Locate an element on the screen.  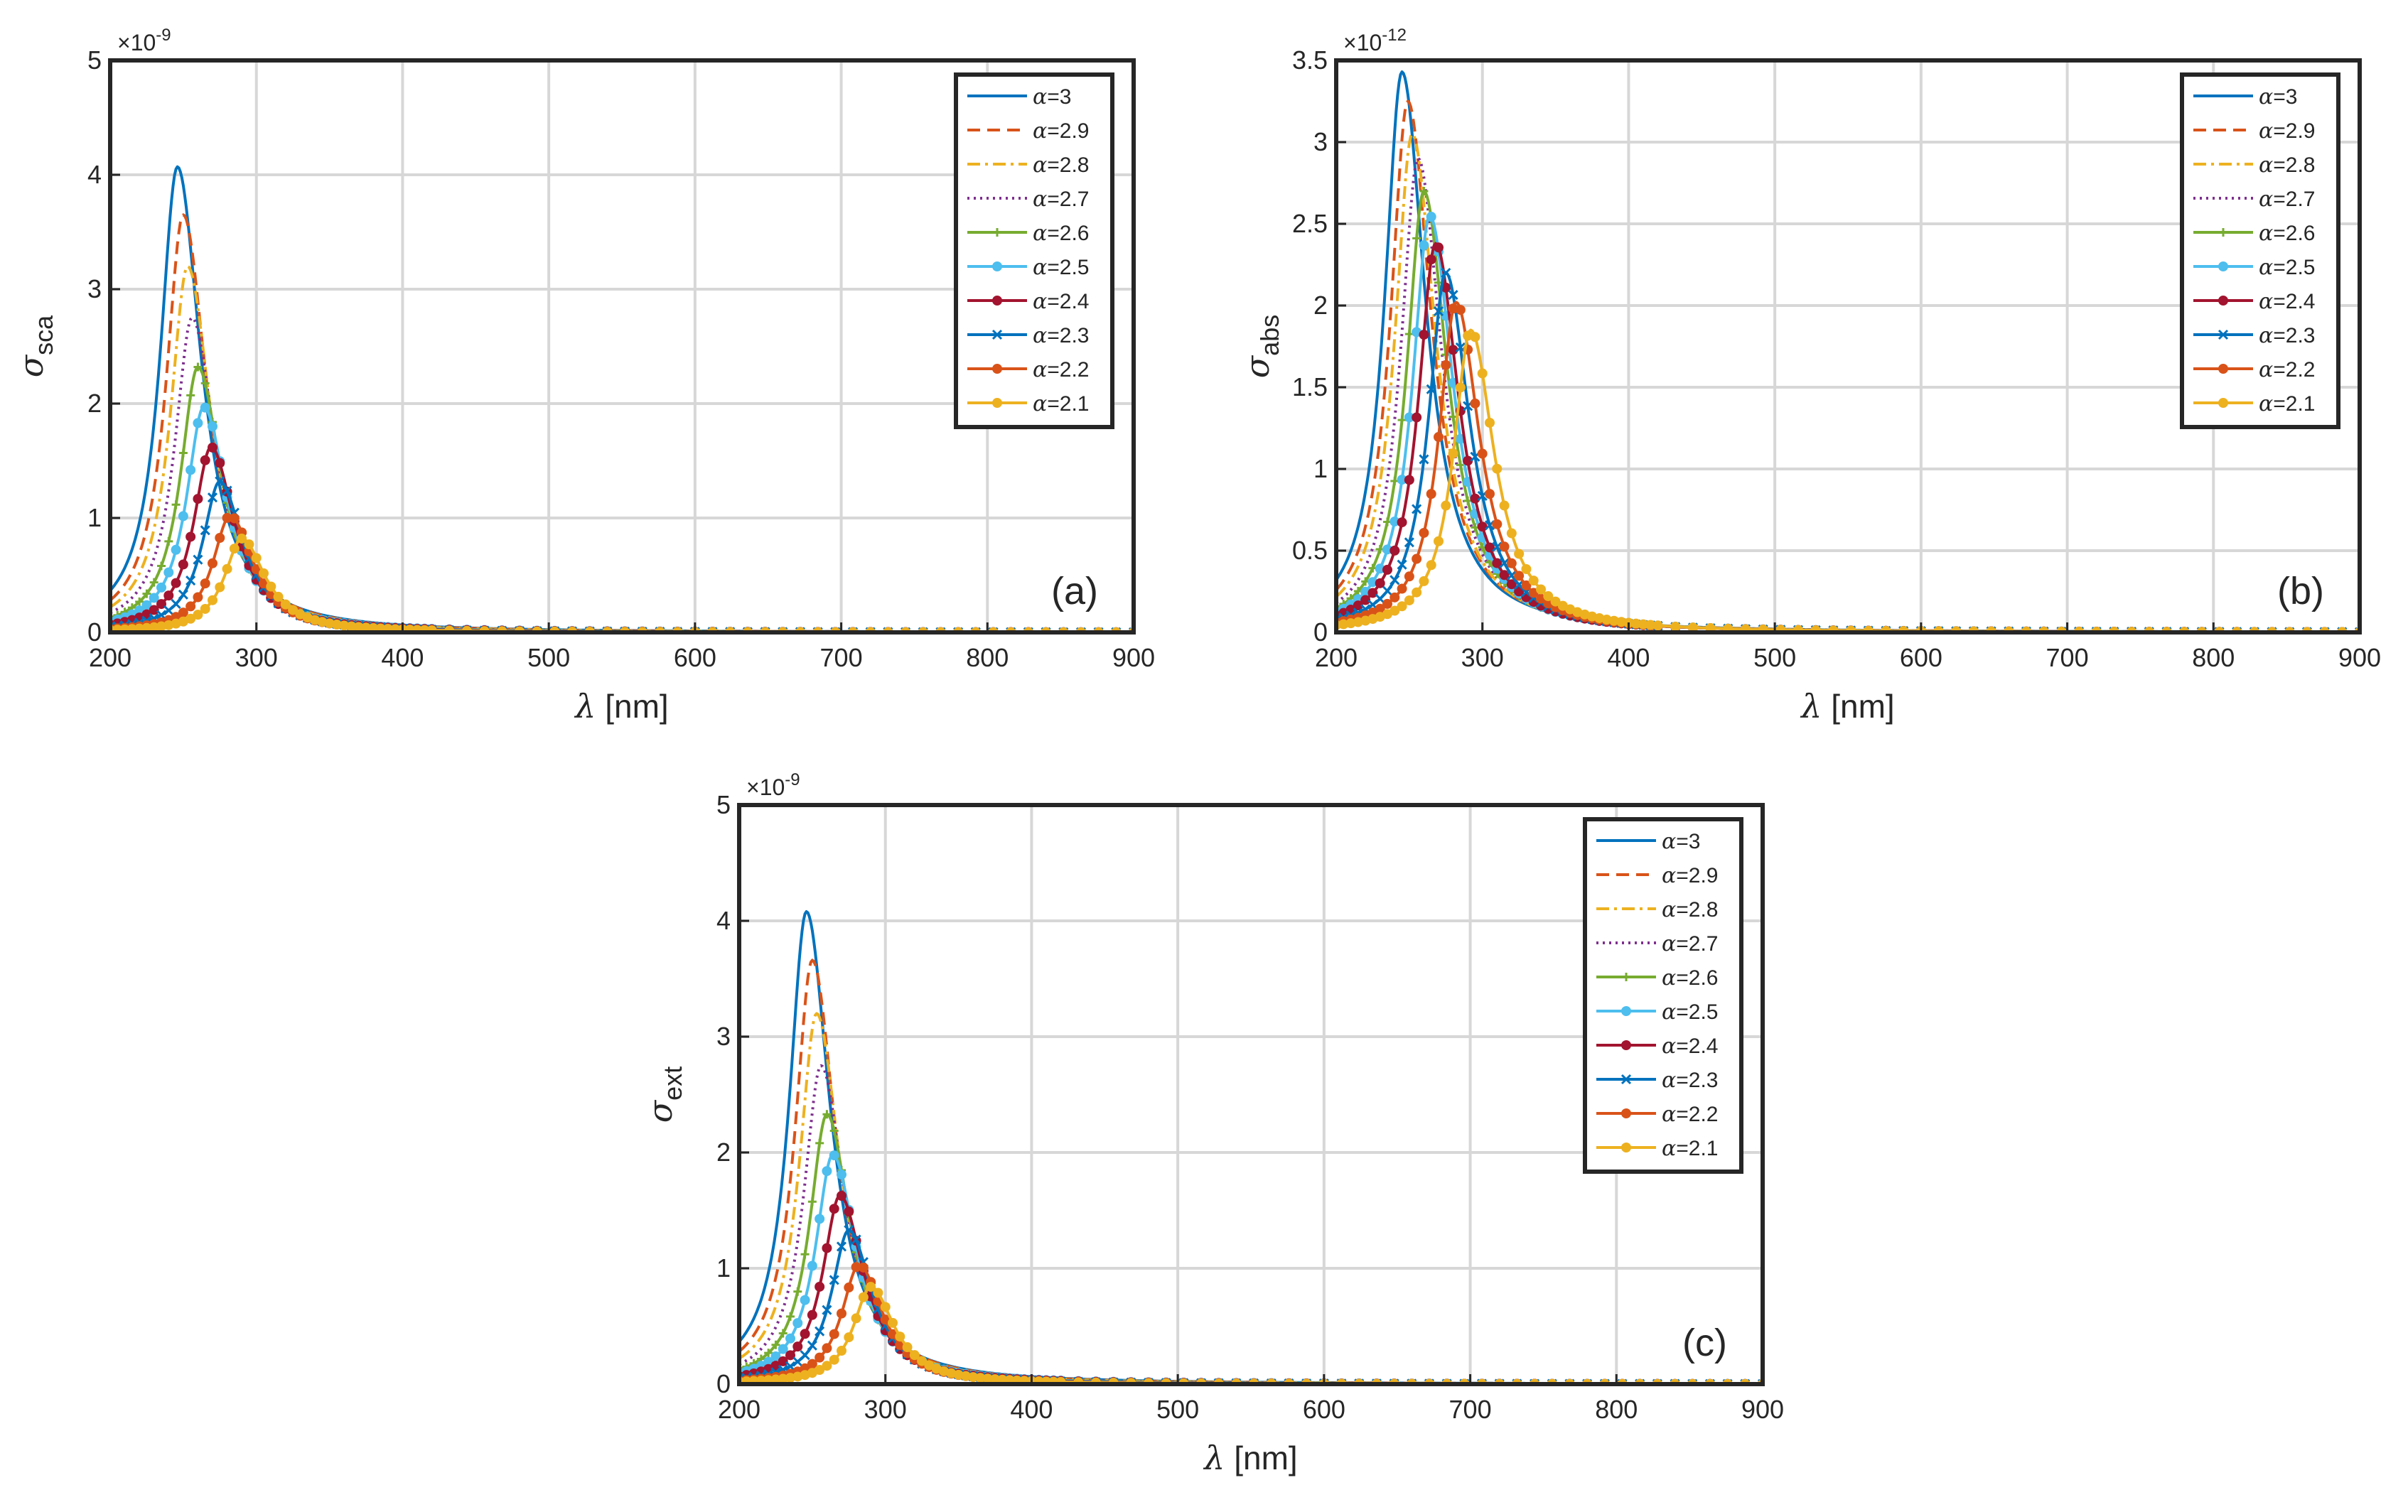
legend-label: α=2.4 is located at coordinates (1691, 1046).